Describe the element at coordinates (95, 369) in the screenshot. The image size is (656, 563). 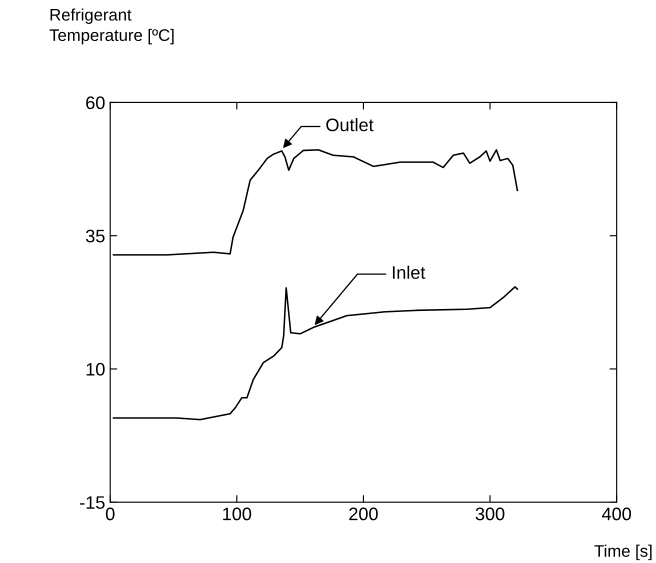
I see `y-tick-label: 10` at that location.